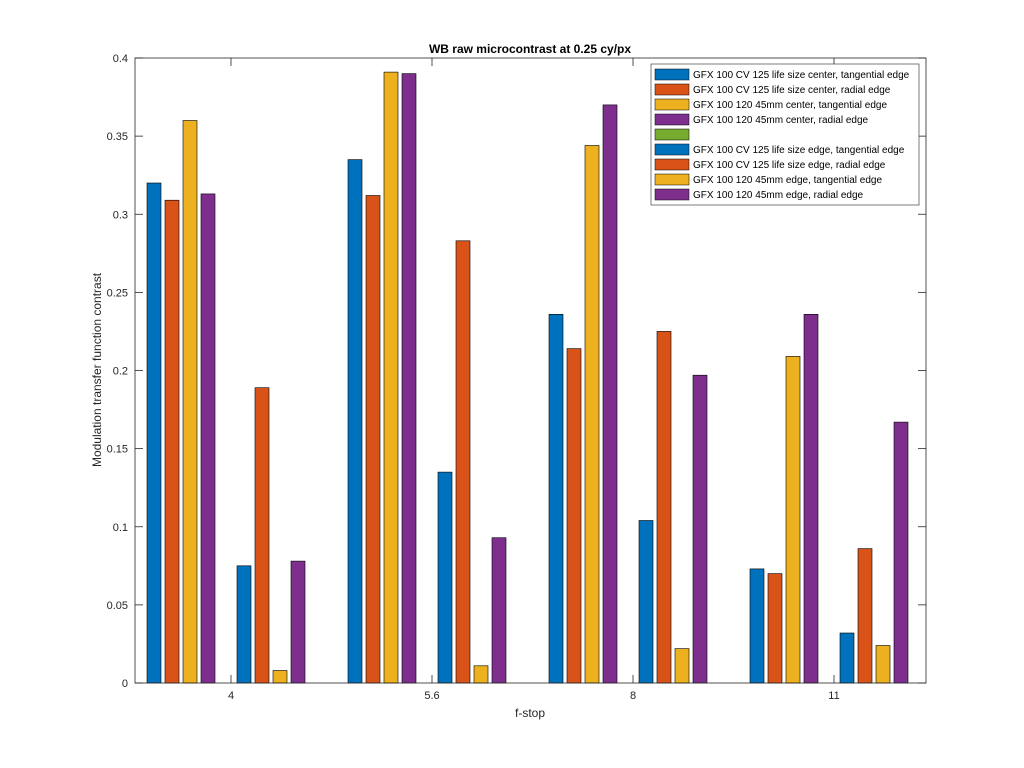 Image resolution: width=1024 pixels, height=768 pixels. I want to click on legend-entry: GFX 100 120 45mm edge, radial edge, so click(778, 195).